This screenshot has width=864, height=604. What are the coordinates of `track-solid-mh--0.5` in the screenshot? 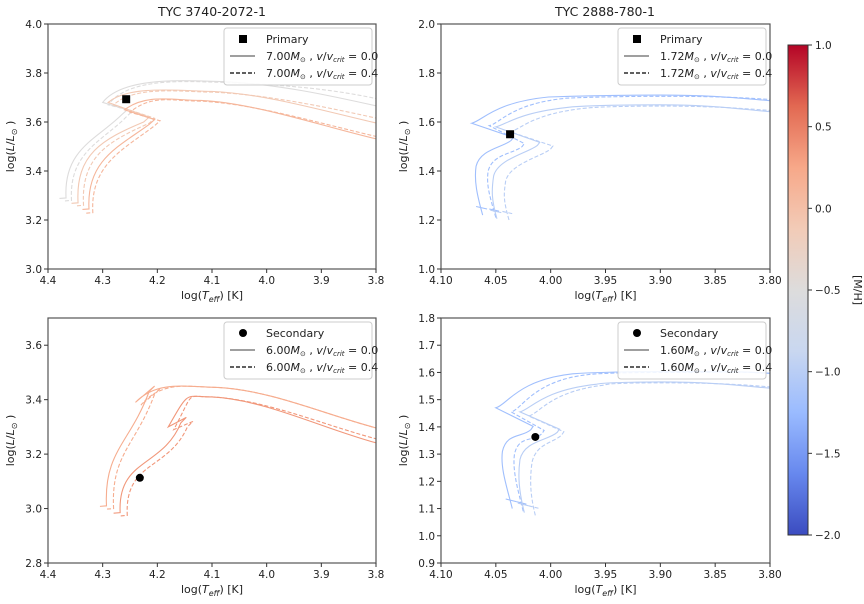 It's located at (217, 139).